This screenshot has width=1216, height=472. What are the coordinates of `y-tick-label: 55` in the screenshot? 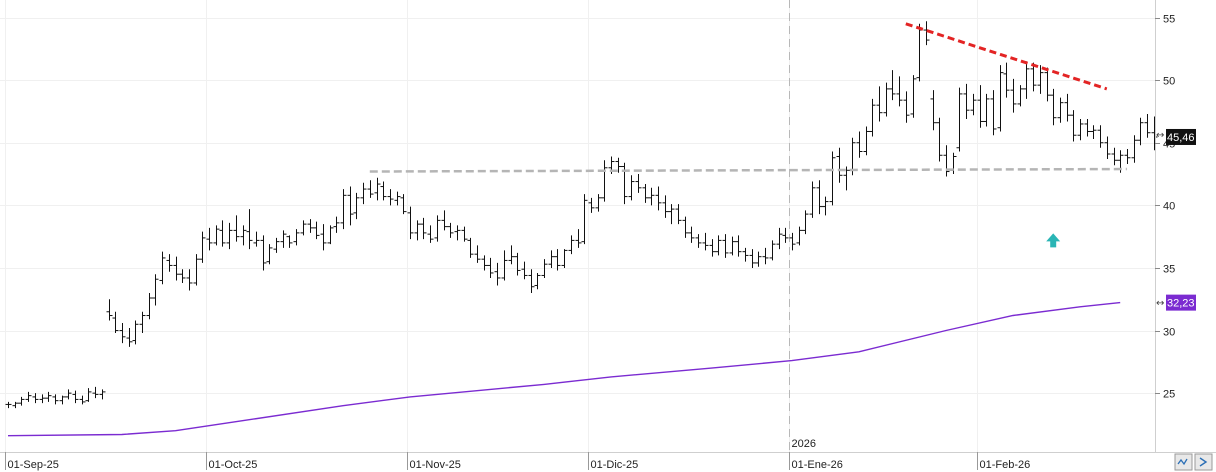 It's located at (1169, 20).